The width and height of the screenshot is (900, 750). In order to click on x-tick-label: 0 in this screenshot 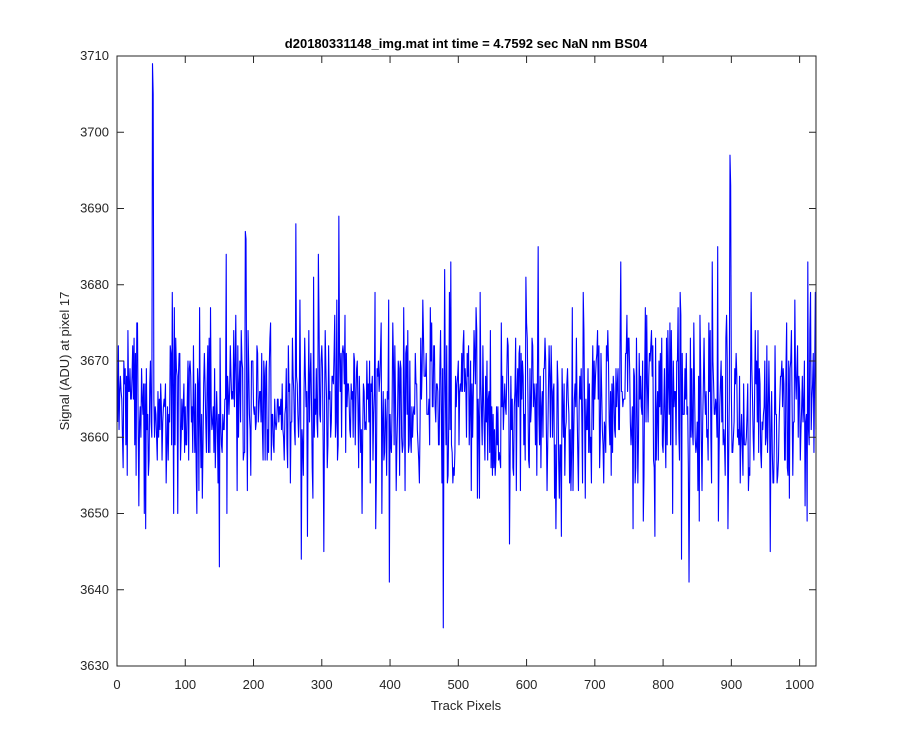, I will do `click(116, 684)`.